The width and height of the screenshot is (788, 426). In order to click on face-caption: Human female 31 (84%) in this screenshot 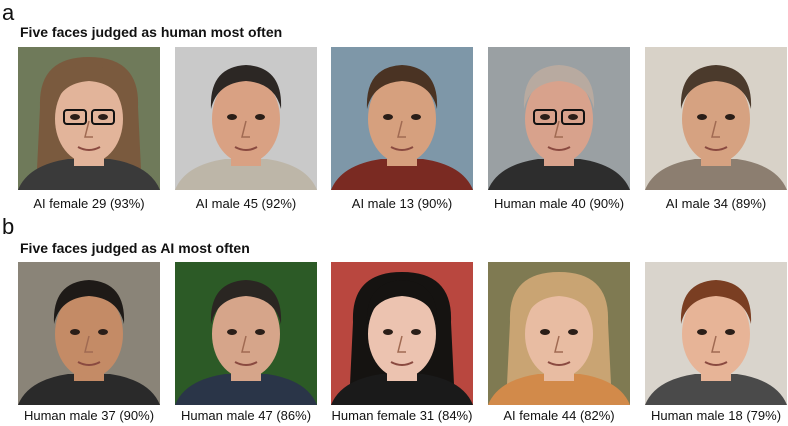, I will do `click(402, 415)`.